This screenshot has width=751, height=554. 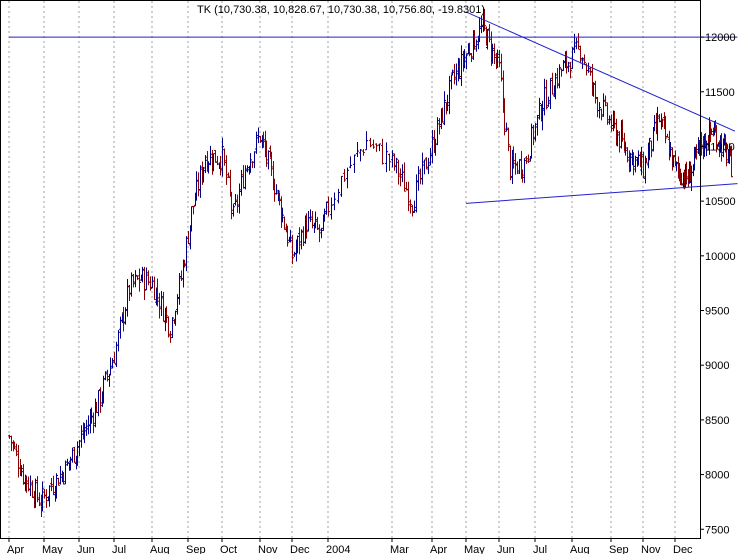 I want to click on x-tick-label: Dec, so click(x=300, y=549).